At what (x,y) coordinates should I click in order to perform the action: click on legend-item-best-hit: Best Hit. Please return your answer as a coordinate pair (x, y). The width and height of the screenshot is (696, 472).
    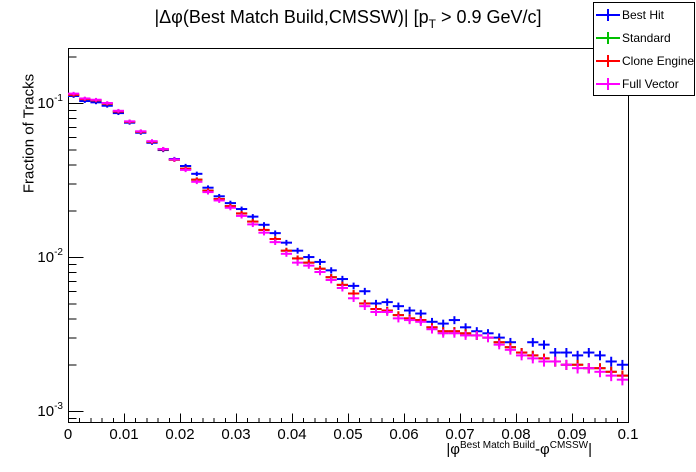
    Looking at the image, I should click on (644, 14).